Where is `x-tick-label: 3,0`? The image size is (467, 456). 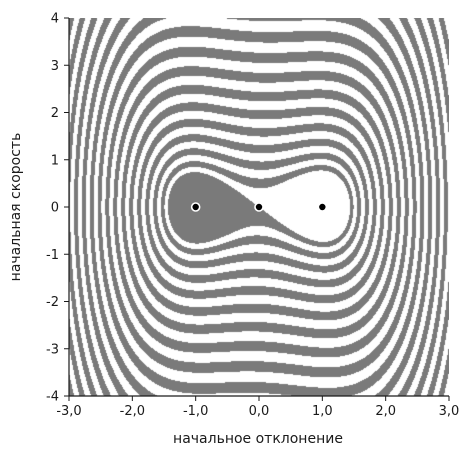
x-tick-label: 3,0 is located at coordinates (449, 411).